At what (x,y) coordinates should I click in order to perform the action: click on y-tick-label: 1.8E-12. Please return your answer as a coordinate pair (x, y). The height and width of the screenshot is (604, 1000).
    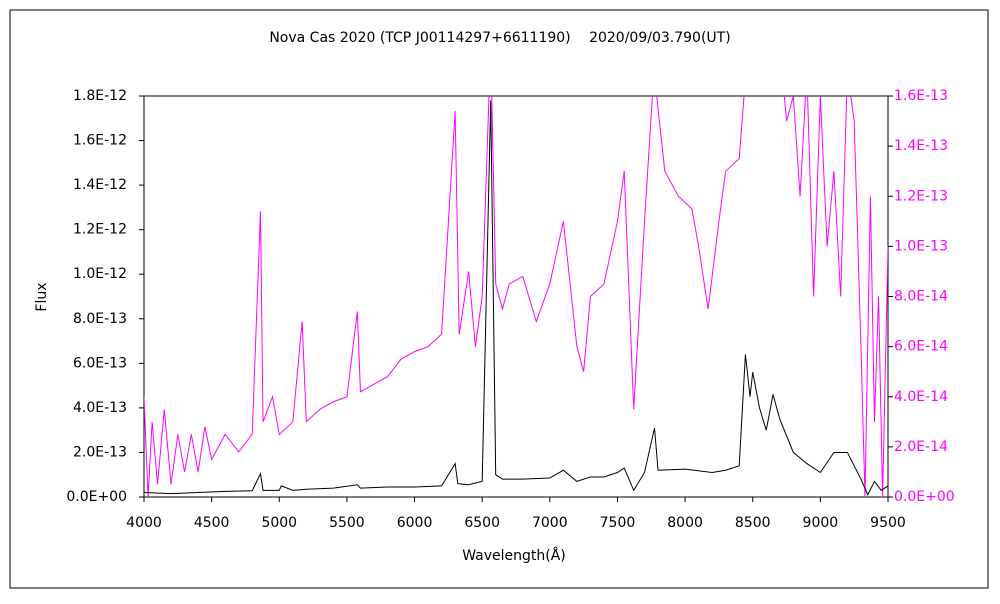
    Looking at the image, I should click on (100, 96).